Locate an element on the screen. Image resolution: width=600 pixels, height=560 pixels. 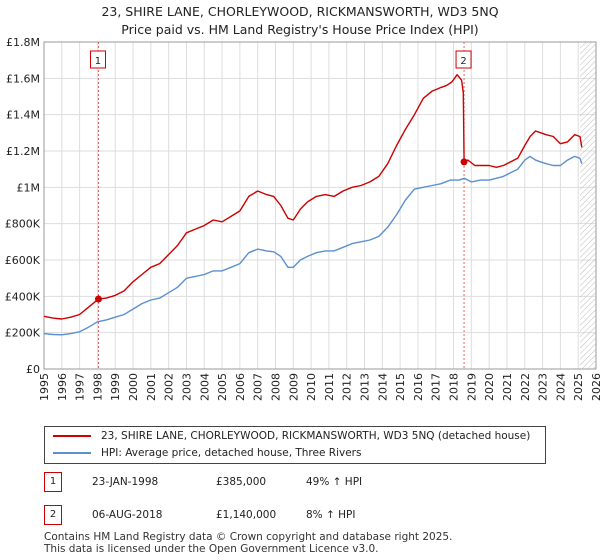
x-tick-label: 2000 is located at coordinates (133, 387).